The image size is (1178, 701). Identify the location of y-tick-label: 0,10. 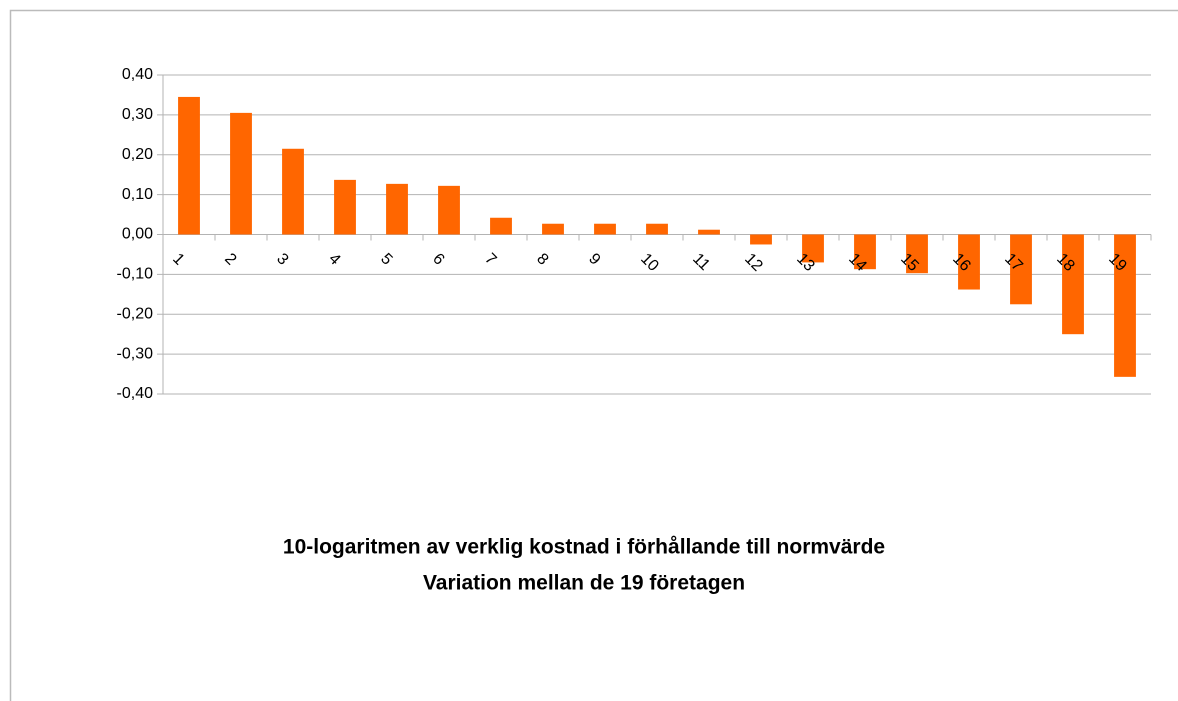
(137, 194).